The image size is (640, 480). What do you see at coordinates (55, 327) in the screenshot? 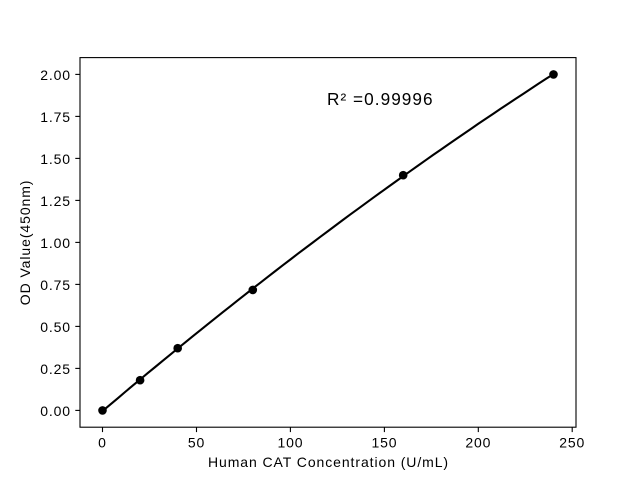
I see `svg-text: 0.50` at bounding box center [55, 327].